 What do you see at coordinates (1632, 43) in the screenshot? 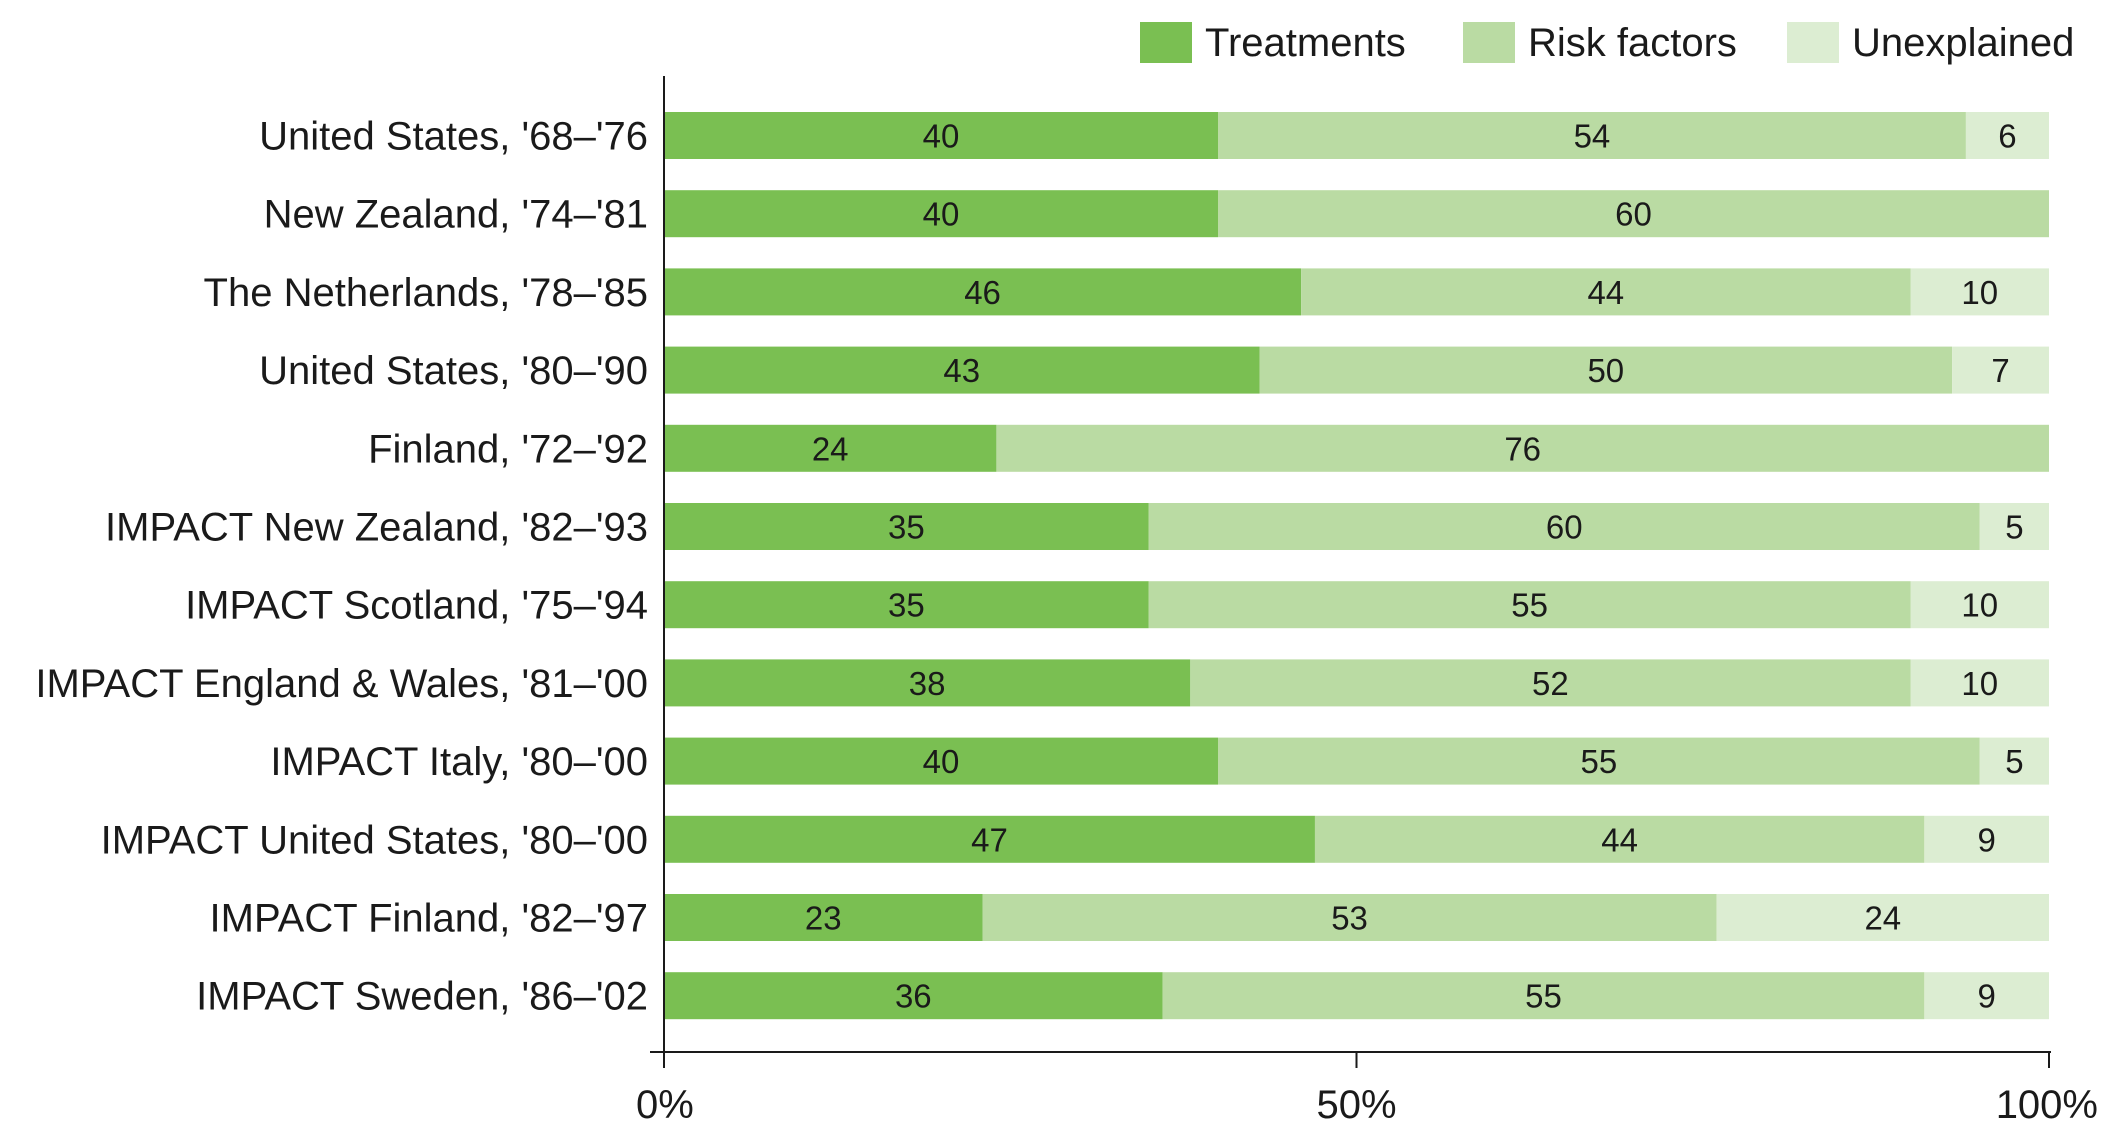
I see `legend-label-risk-factors: Risk factors` at bounding box center [1632, 43].